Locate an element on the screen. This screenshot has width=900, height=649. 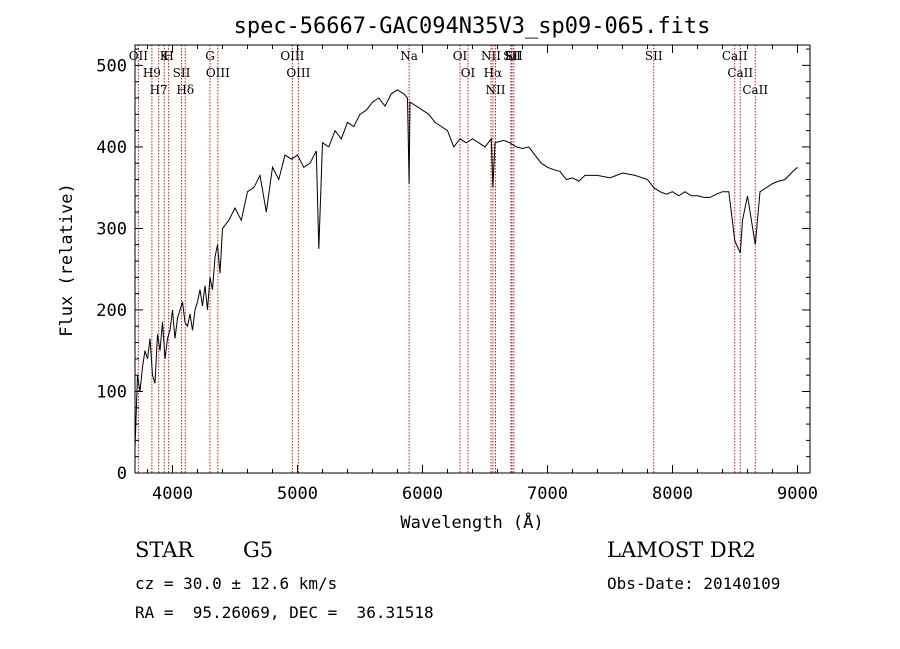
y-tick-label: 200 is located at coordinates (111, 311).